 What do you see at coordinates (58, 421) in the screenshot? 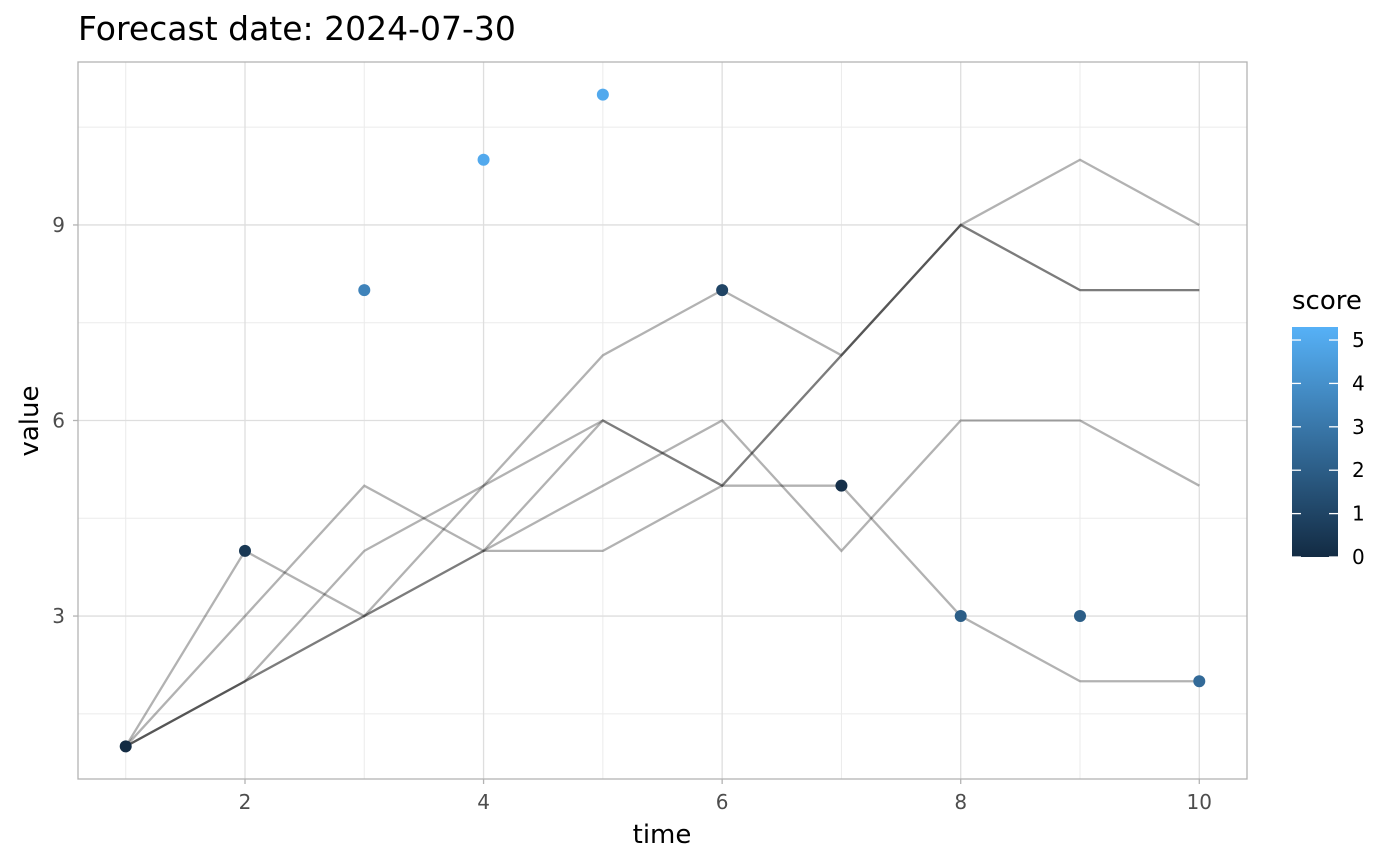
I see `y-tick-label: 6` at bounding box center [58, 421].